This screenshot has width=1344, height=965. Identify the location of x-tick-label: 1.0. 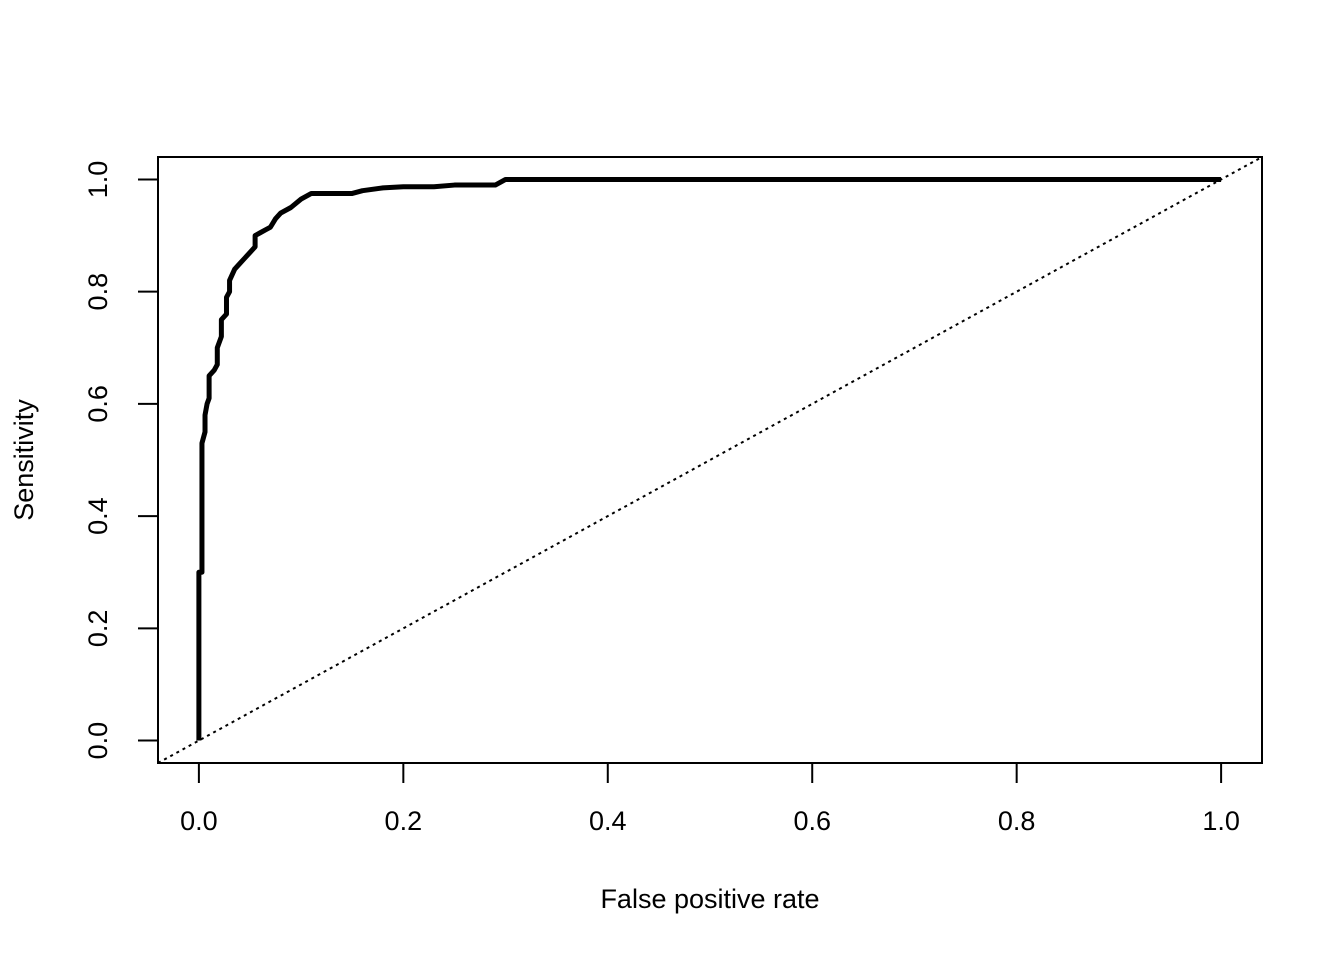
(1221, 821).